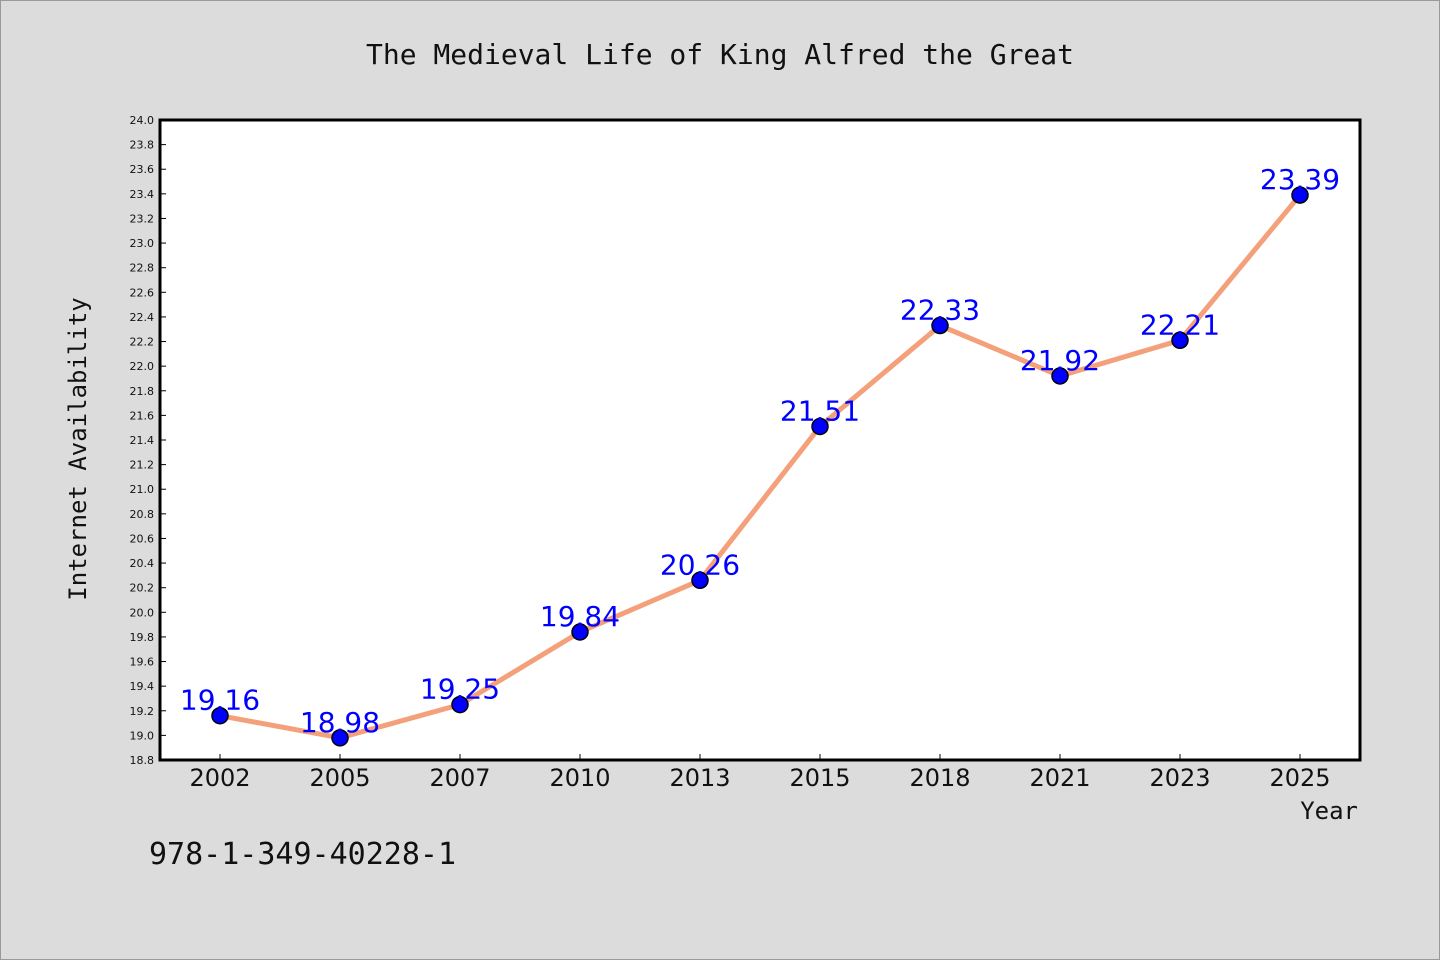  What do you see at coordinates (142, 391) in the screenshot?
I see `y-tick-label: 21.8` at bounding box center [142, 391].